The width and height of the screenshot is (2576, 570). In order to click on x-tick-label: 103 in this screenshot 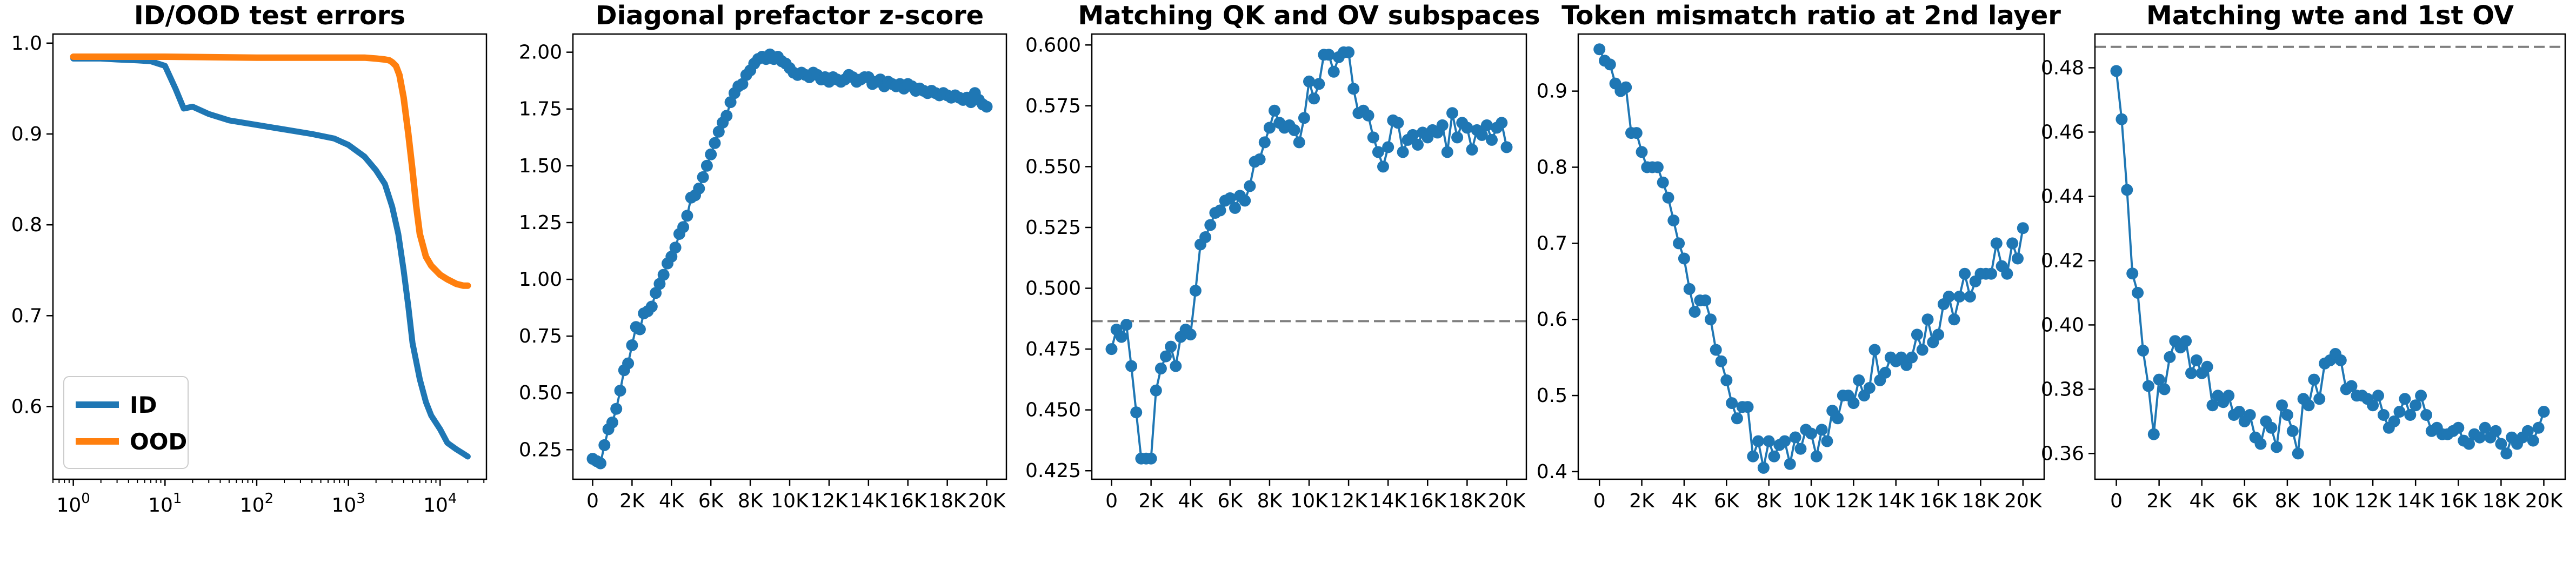, I will do `click(348, 504)`.